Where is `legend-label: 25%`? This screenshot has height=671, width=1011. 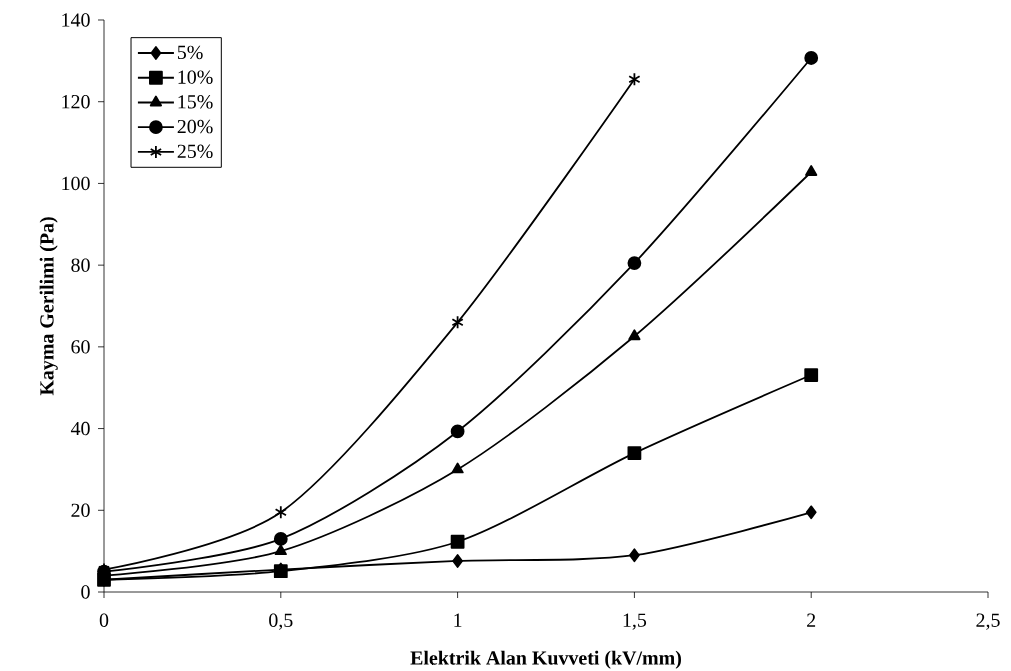
legend-label: 25% is located at coordinates (195, 151).